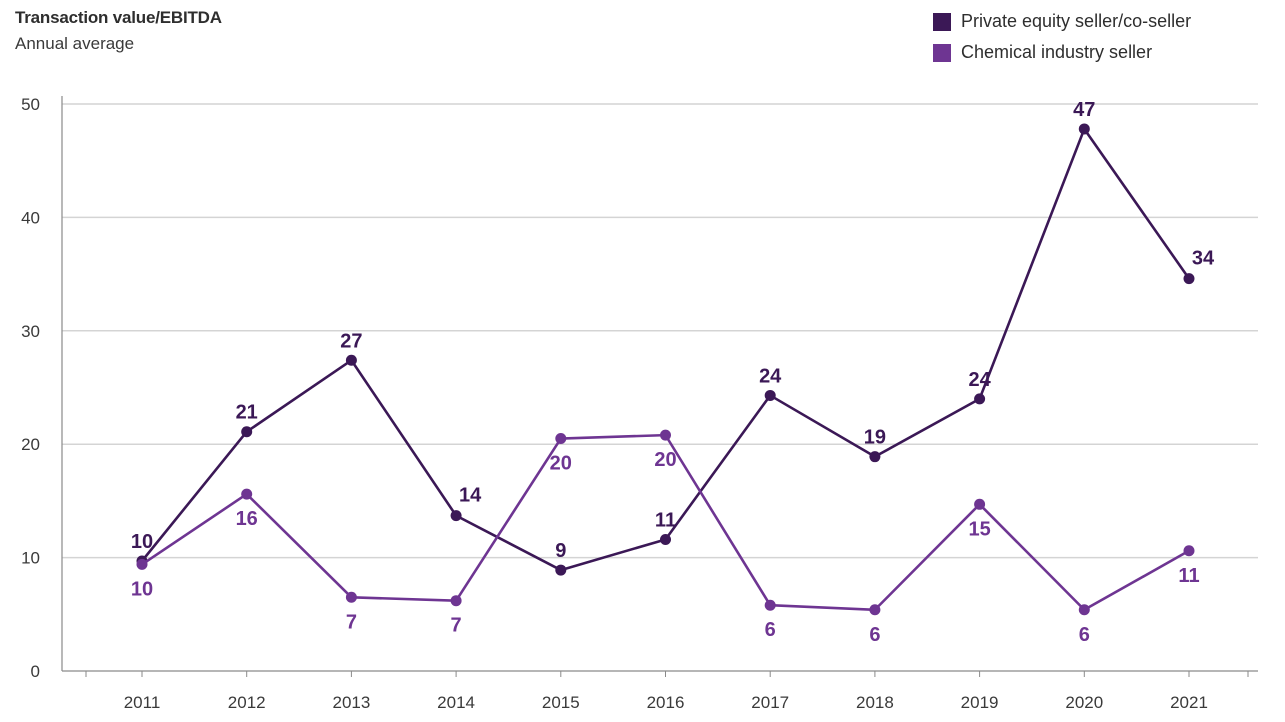  Describe the element at coordinates (351, 597) in the screenshot. I see `data-point-chemical-industry-2013` at that location.